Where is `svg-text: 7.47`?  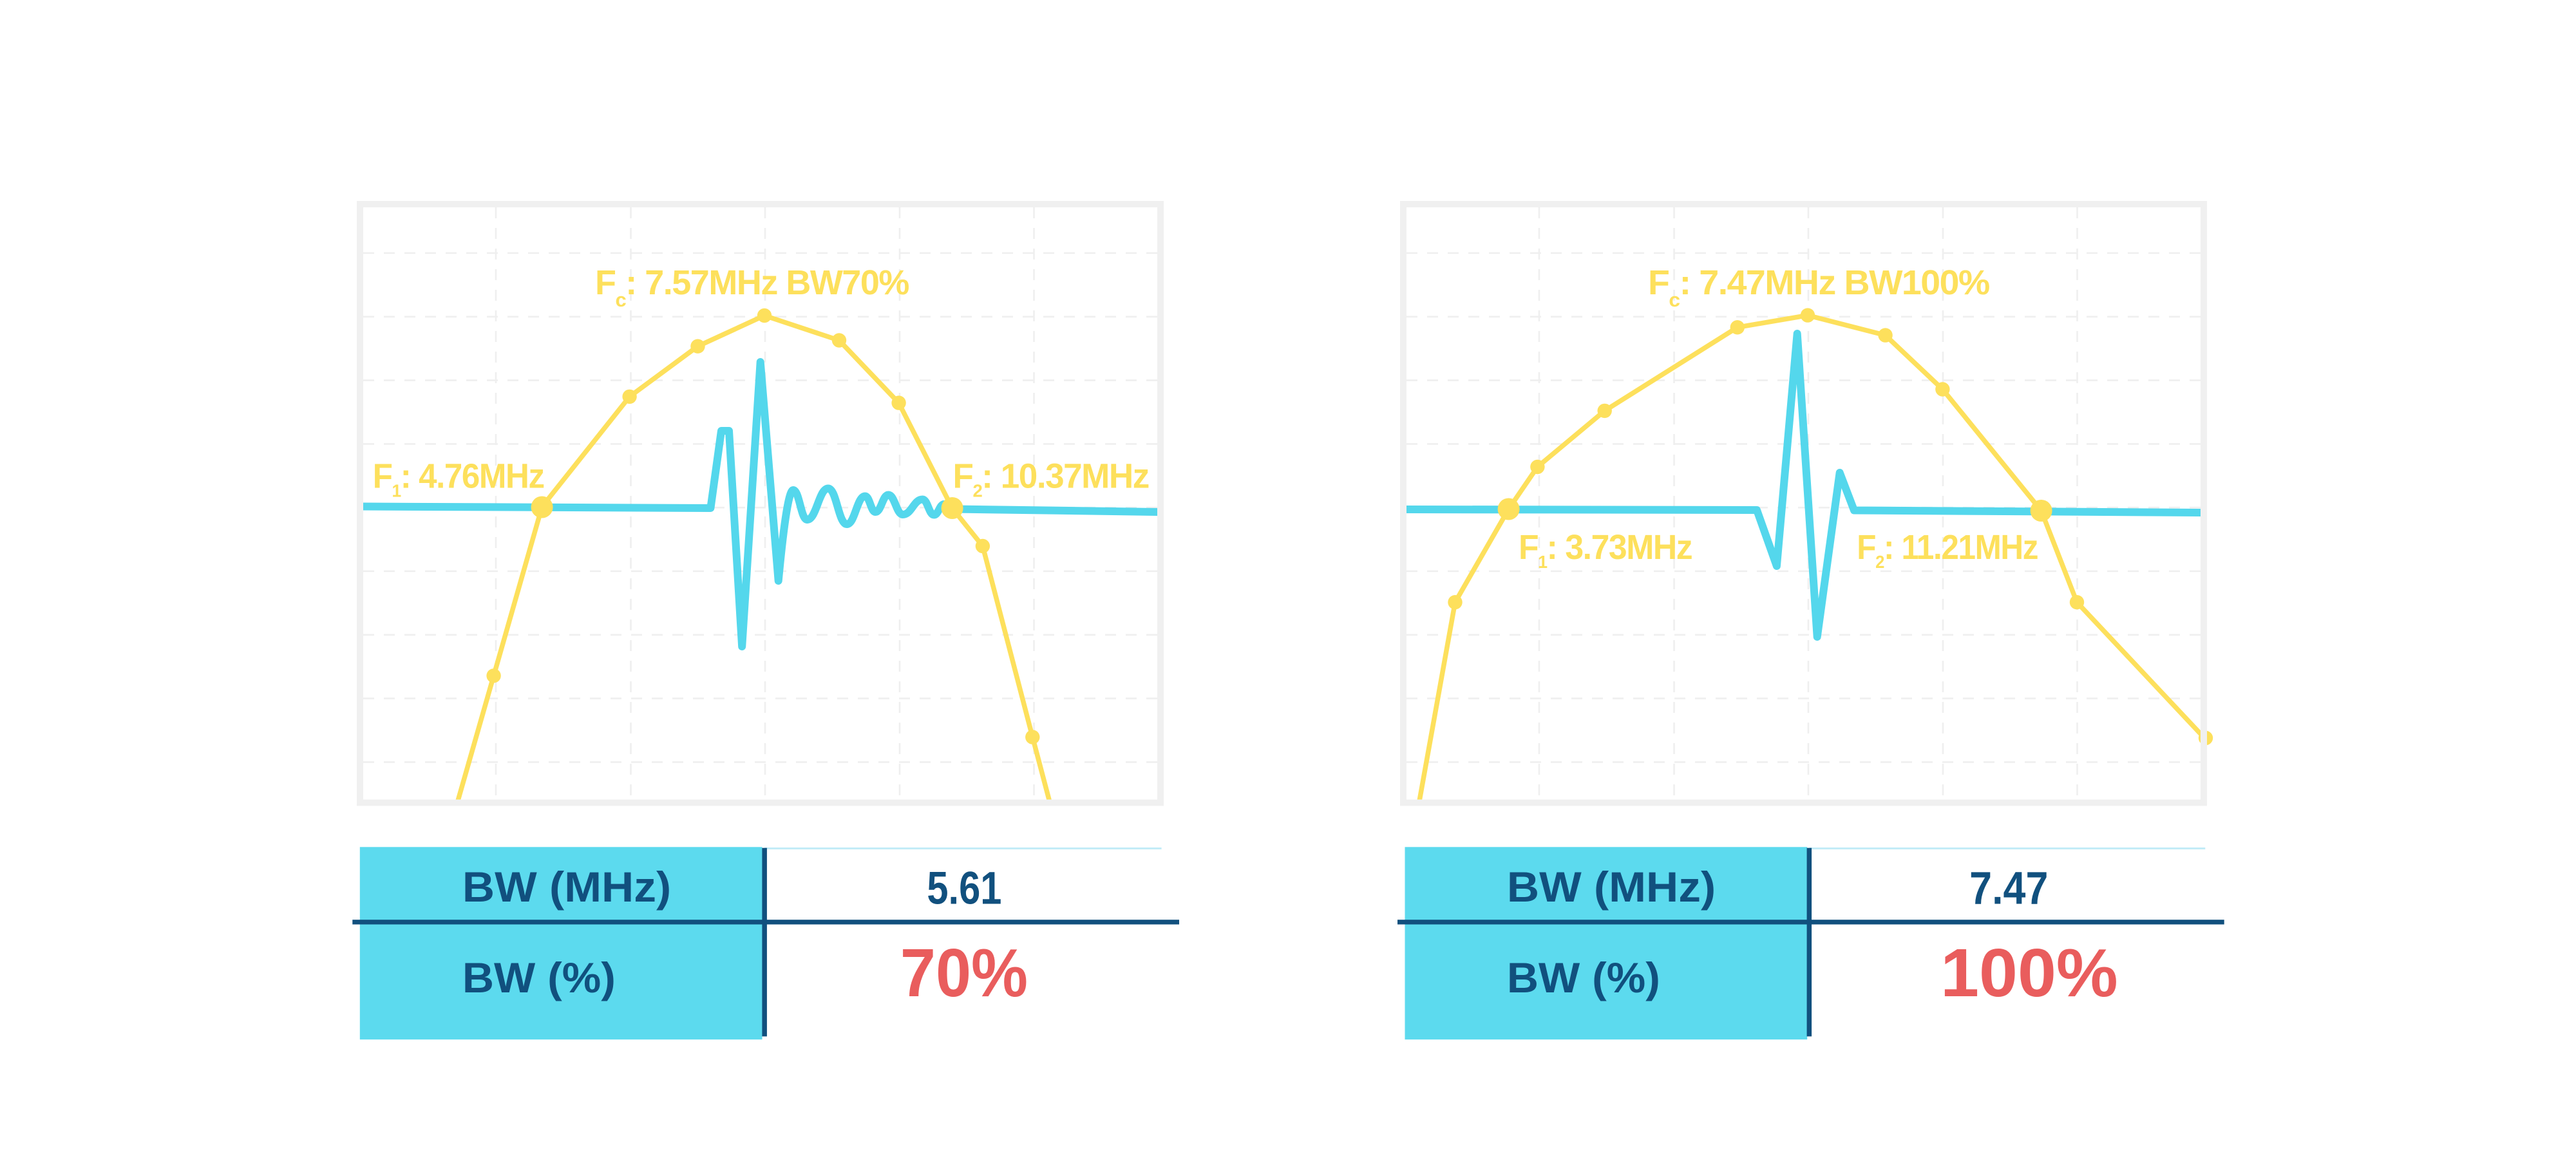
svg-text: 7.47 is located at coordinates (2008, 889).